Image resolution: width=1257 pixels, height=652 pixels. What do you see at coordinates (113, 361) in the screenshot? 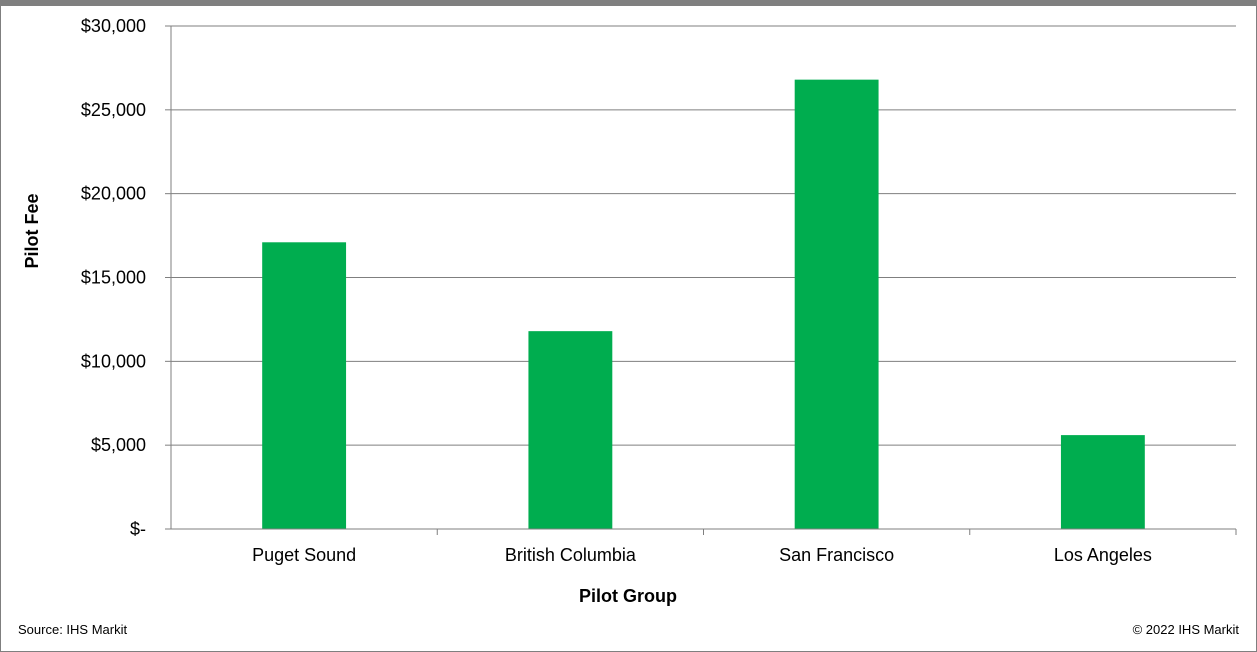
I see `y-tick-label: $10,000` at bounding box center [113, 361].